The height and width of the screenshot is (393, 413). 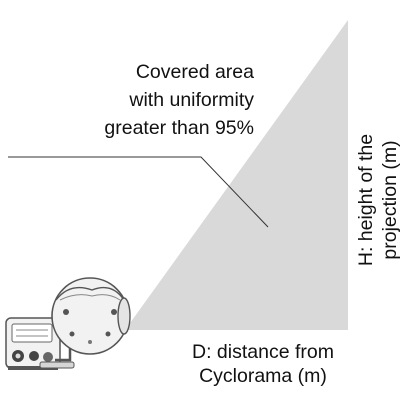 What do you see at coordinates (263, 364) in the screenshot?
I see `distance-label: D: distance from Cyclorama (m)` at bounding box center [263, 364].